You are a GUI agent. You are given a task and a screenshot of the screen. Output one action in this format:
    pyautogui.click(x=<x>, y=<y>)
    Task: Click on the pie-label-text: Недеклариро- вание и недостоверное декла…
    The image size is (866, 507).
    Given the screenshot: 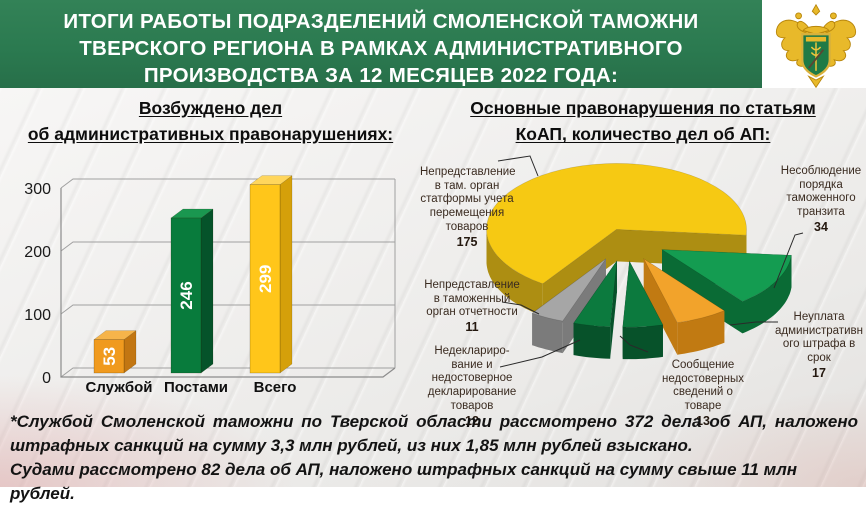 What is the action you would take?
    pyautogui.click(x=472, y=378)
    